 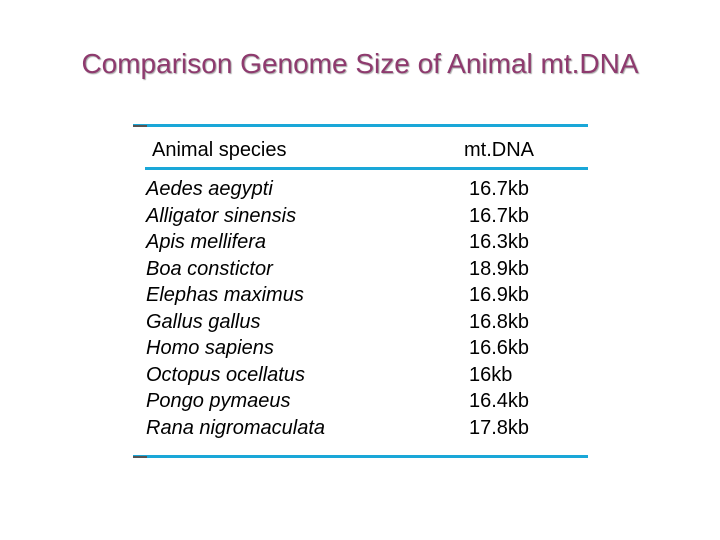 What do you see at coordinates (221, 215) in the screenshot?
I see `species-cell: Alligator sinensis` at bounding box center [221, 215].